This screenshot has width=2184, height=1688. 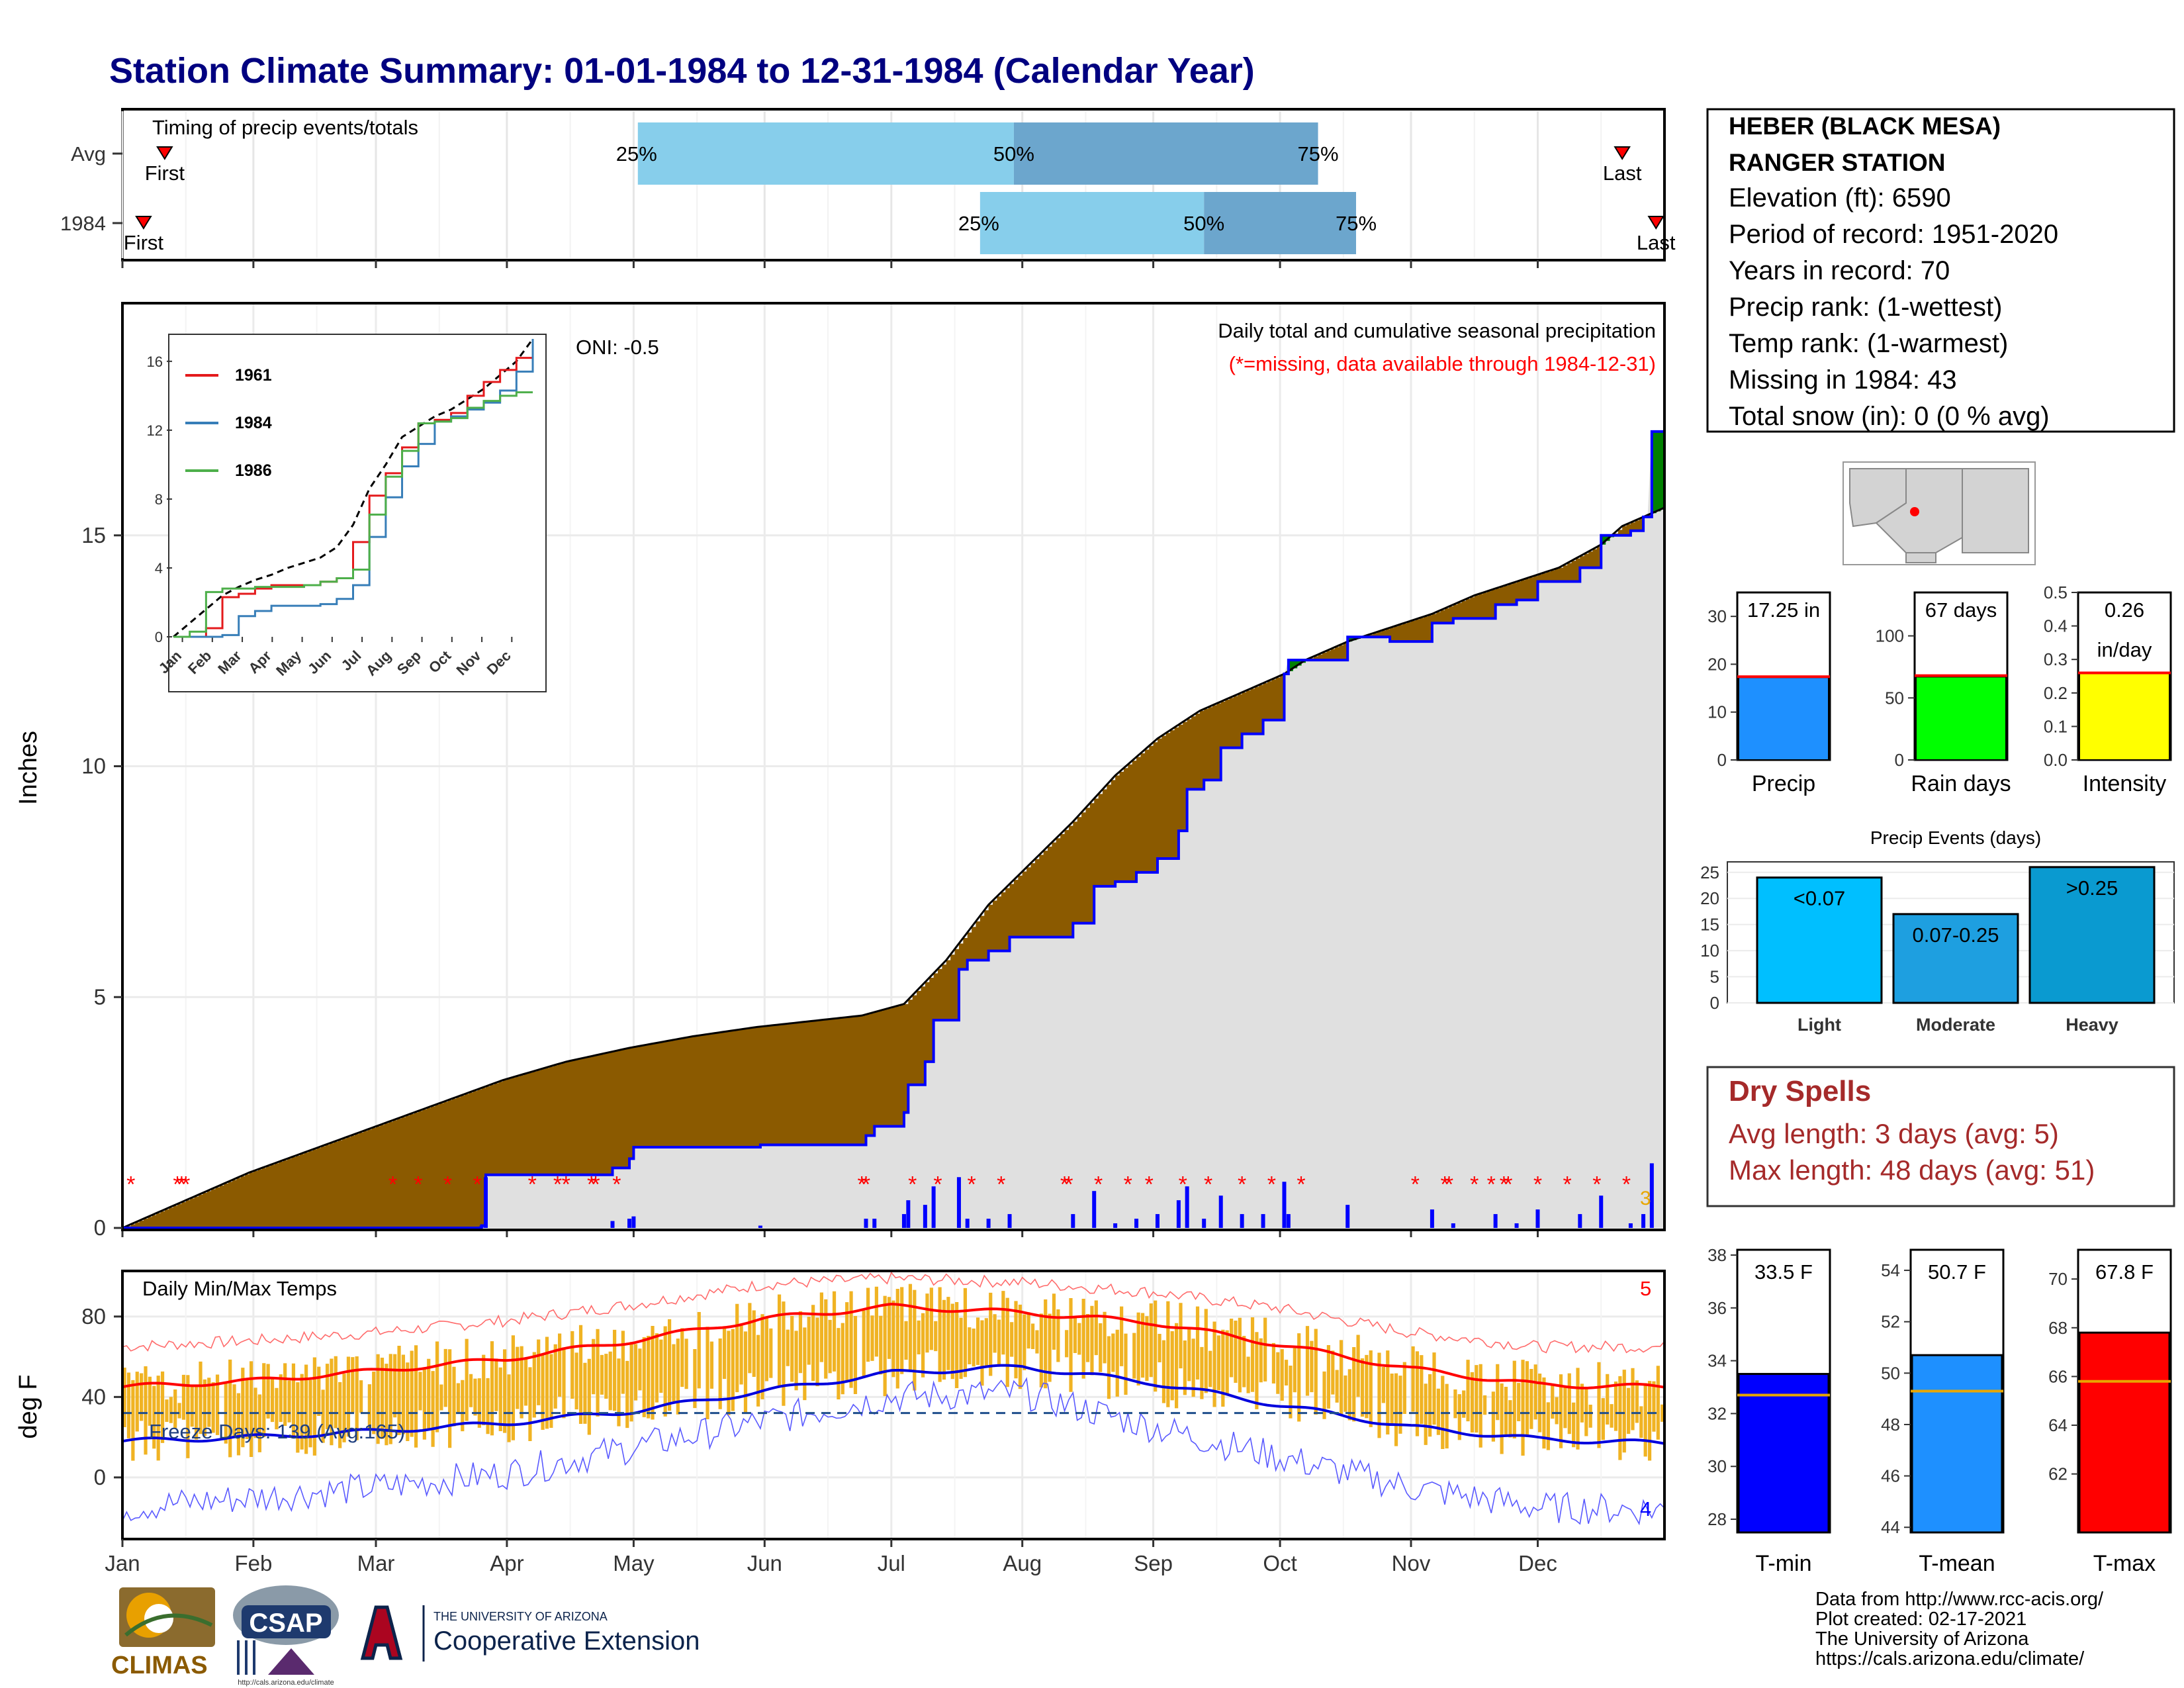 What do you see at coordinates (1891, 1527) in the screenshot?
I see `temp-bar-tick-label: 44` at bounding box center [1891, 1527].